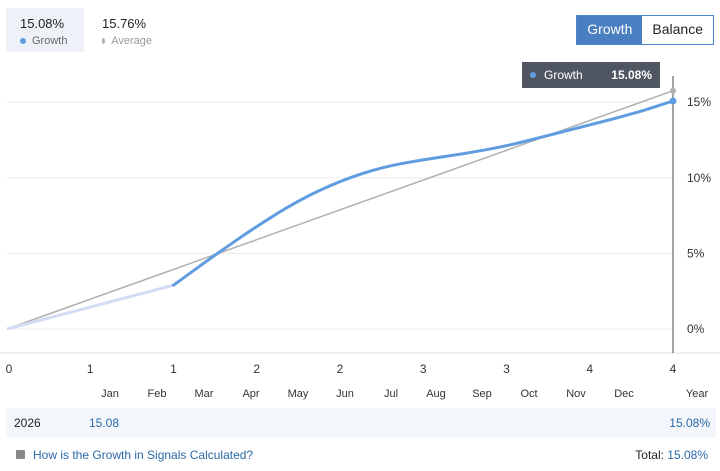 This screenshot has width=720, height=471. I want to click on tooltip-value: 15.08%, so click(631, 75).